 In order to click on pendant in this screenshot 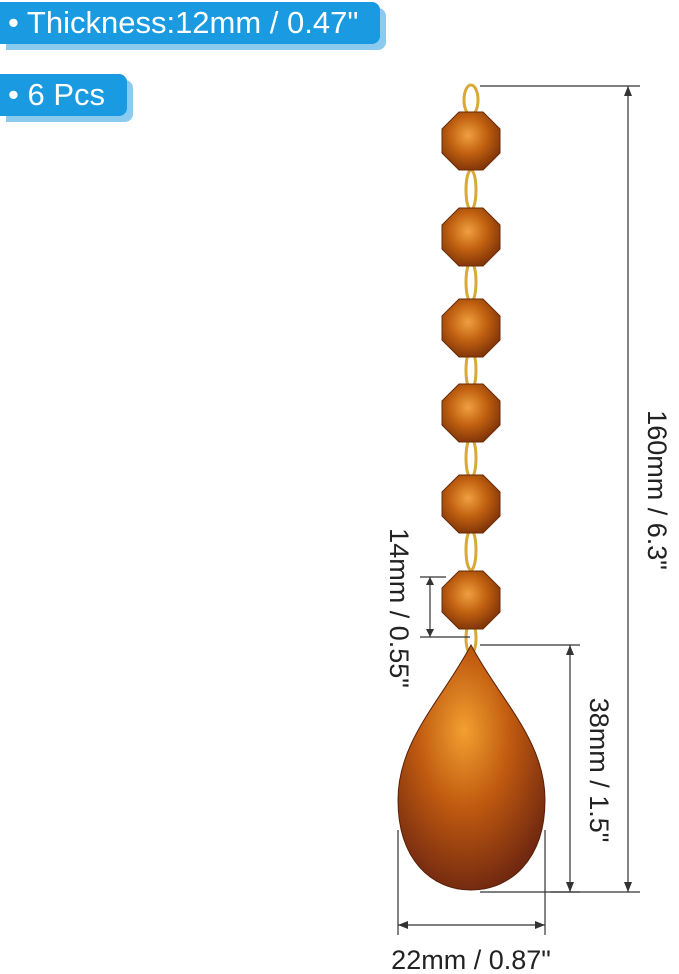, I will do `click(471, 767)`.